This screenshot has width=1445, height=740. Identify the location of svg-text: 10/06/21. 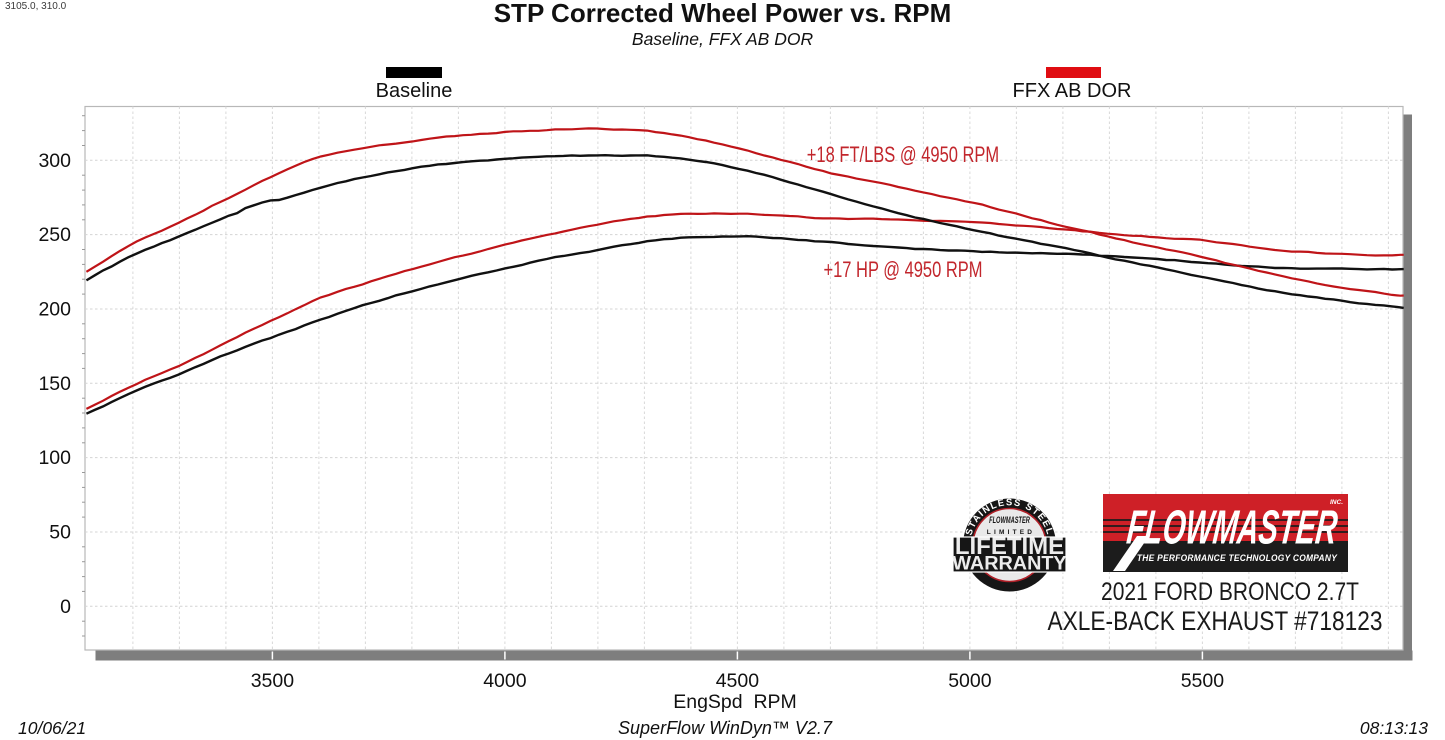
(52, 728).